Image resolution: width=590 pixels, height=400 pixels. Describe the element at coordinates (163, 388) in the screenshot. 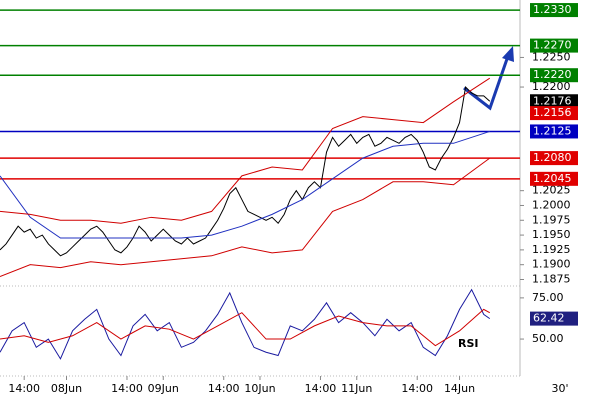

I see `x-tick-label: 09Jun` at that location.